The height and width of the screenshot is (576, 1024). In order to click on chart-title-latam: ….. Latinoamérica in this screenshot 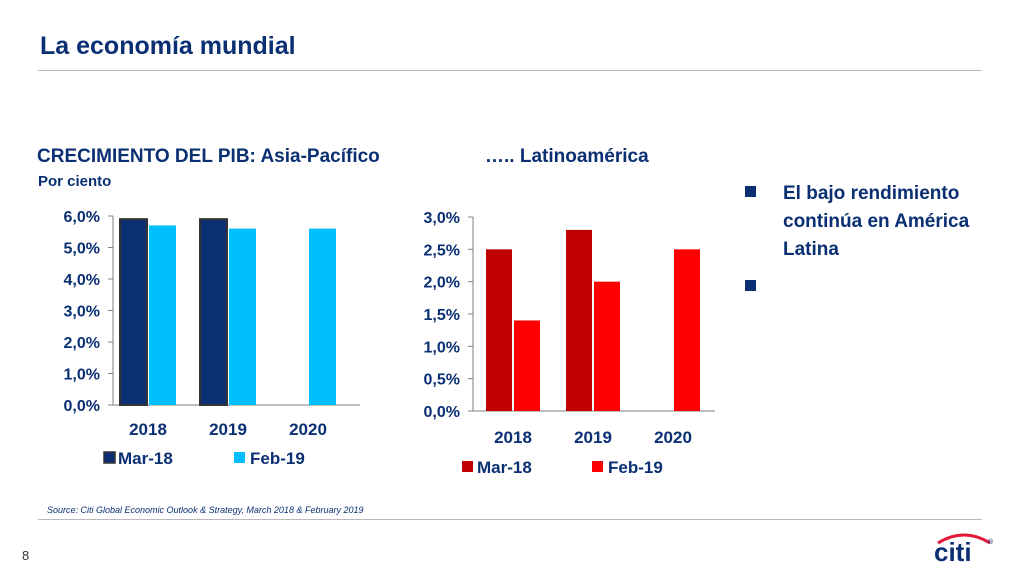, I will do `click(567, 156)`.